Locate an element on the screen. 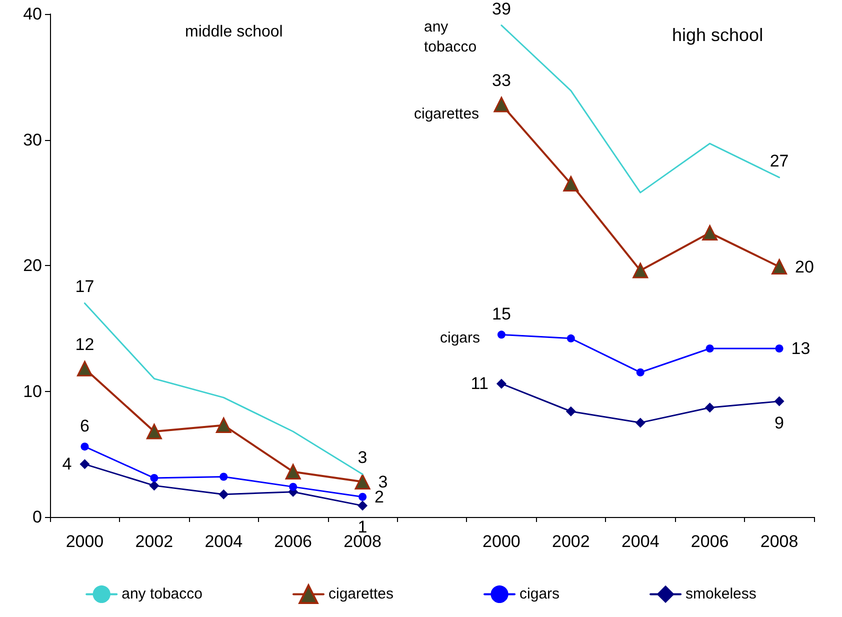 The image size is (842, 617). data-label: 33 is located at coordinates (501, 80).